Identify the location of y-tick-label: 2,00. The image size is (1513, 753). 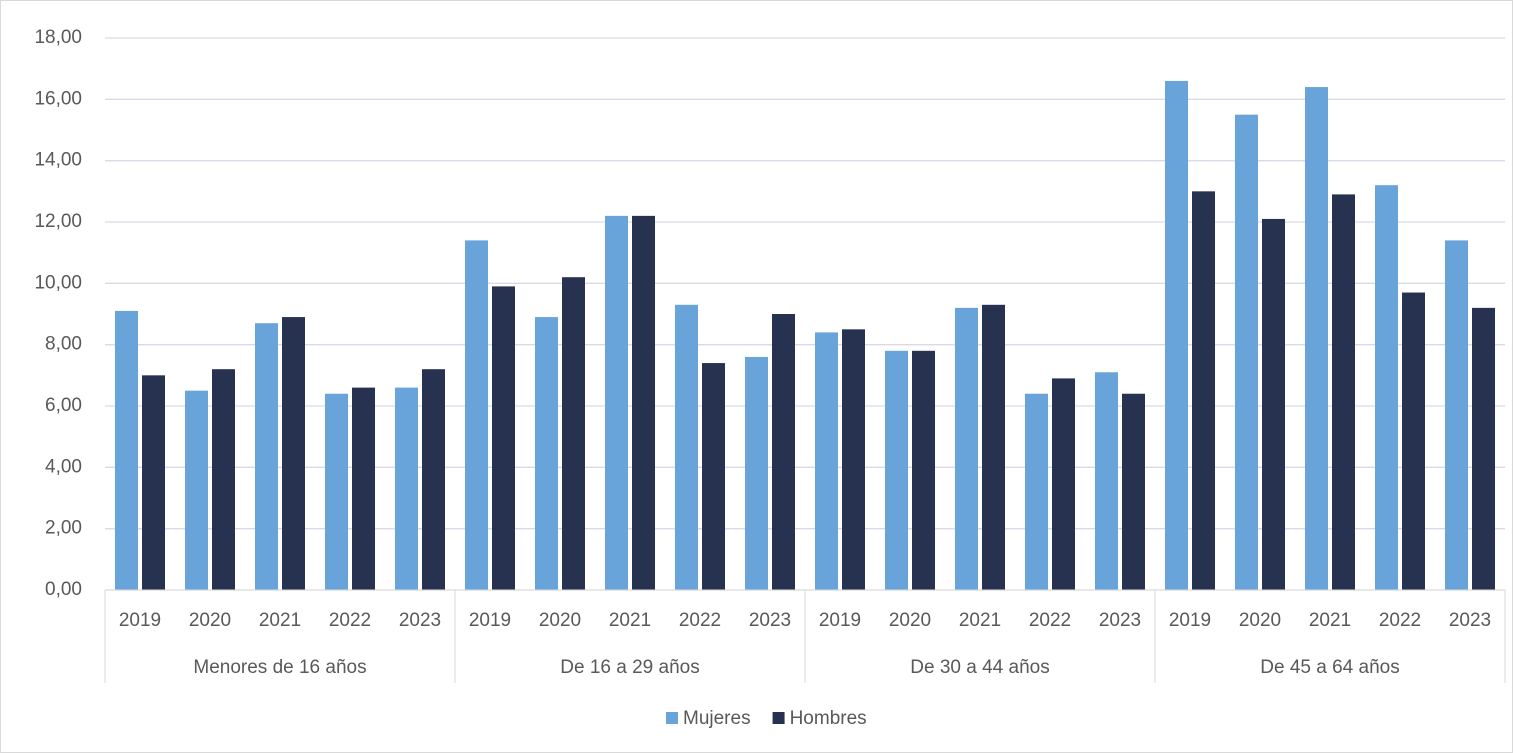
(63, 528).